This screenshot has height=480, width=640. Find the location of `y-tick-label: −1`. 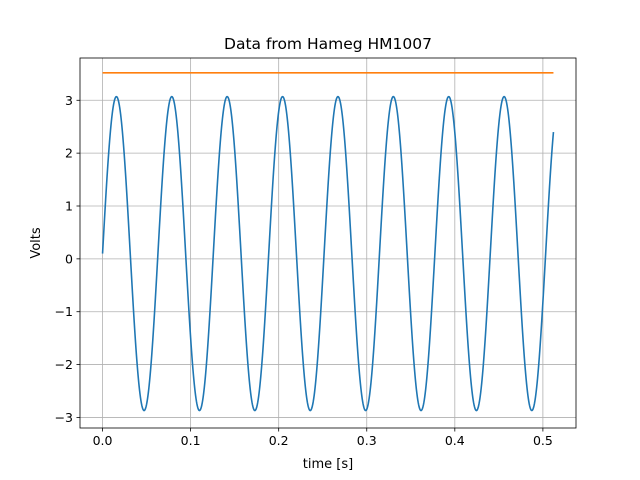

y-tick-label: −1 is located at coordinates (64, 311).